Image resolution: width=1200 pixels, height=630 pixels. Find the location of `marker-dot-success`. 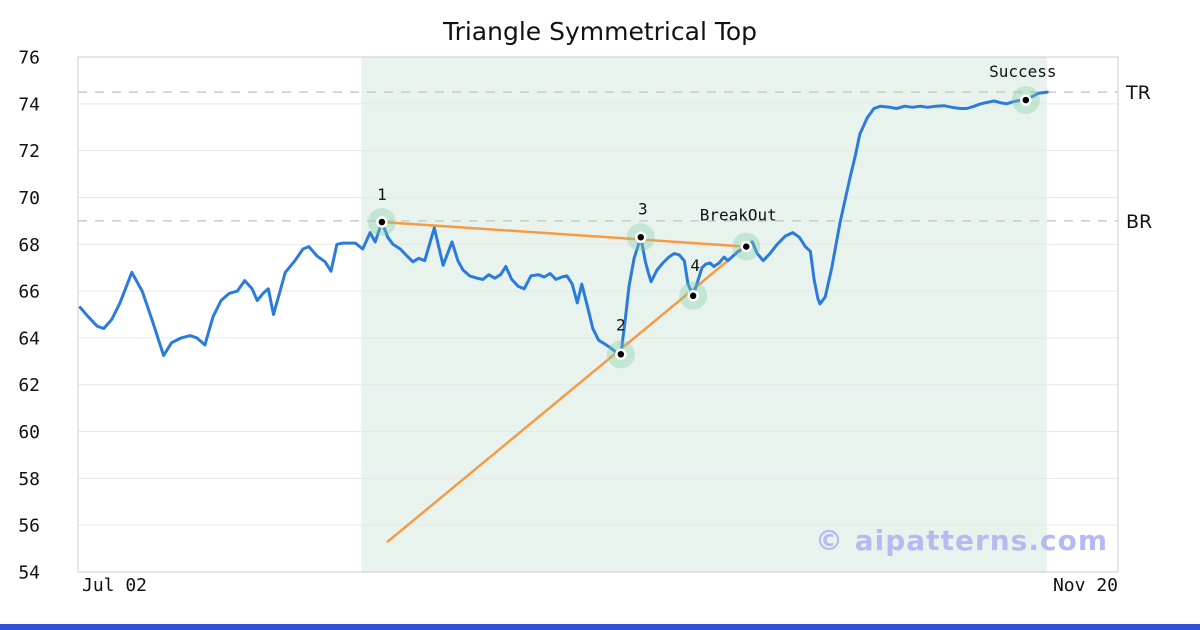

marker-dot-success is located at coordinates (1026, 100).